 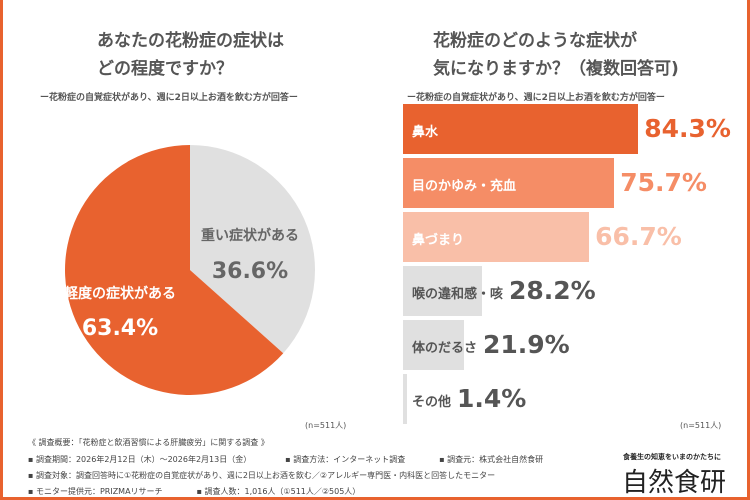 I want to click on bar-label: その他, so click(x=432, y=402).